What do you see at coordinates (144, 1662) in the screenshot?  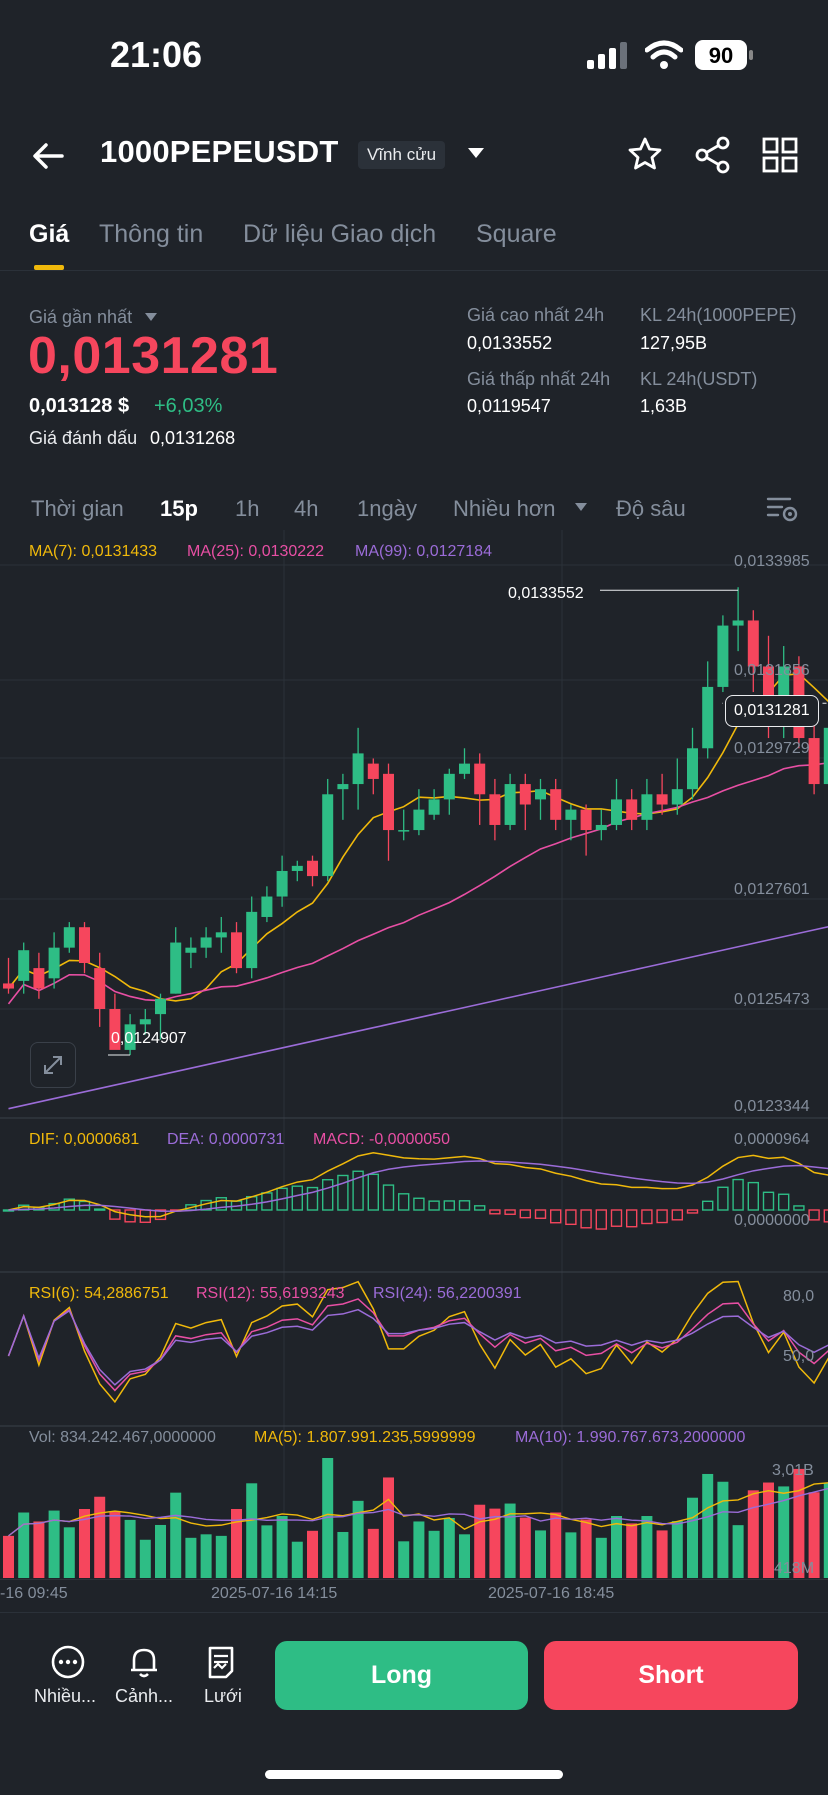 I see `bell-icon` at bounding box center [144, 1662].